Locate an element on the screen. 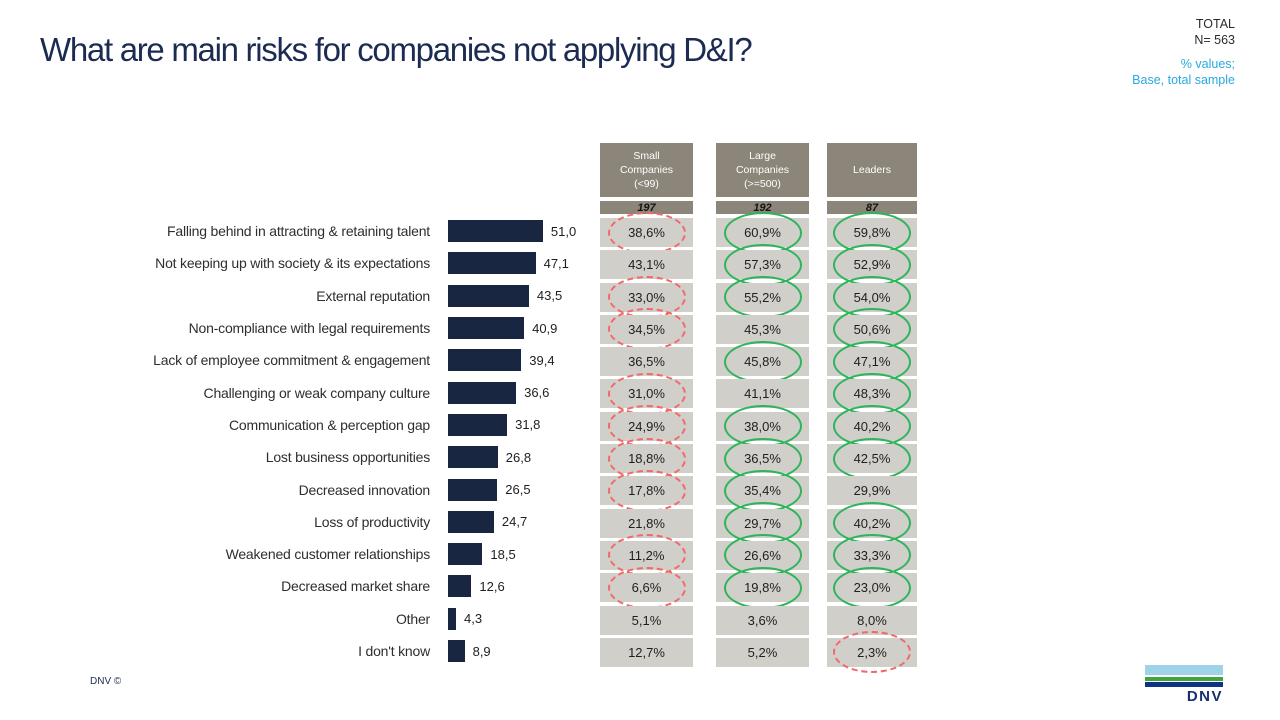  bar-value-label: 51,0 is located at coordinates (563, 231).